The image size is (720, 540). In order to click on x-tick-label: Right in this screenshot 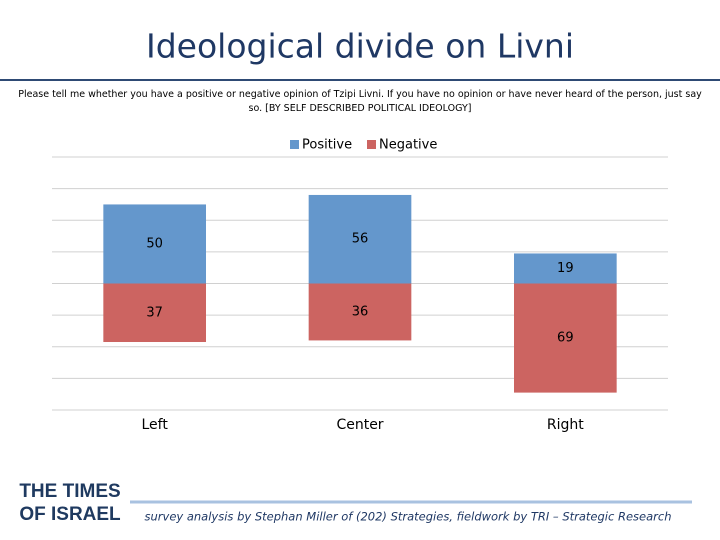, I will do `click(565, 425)`.